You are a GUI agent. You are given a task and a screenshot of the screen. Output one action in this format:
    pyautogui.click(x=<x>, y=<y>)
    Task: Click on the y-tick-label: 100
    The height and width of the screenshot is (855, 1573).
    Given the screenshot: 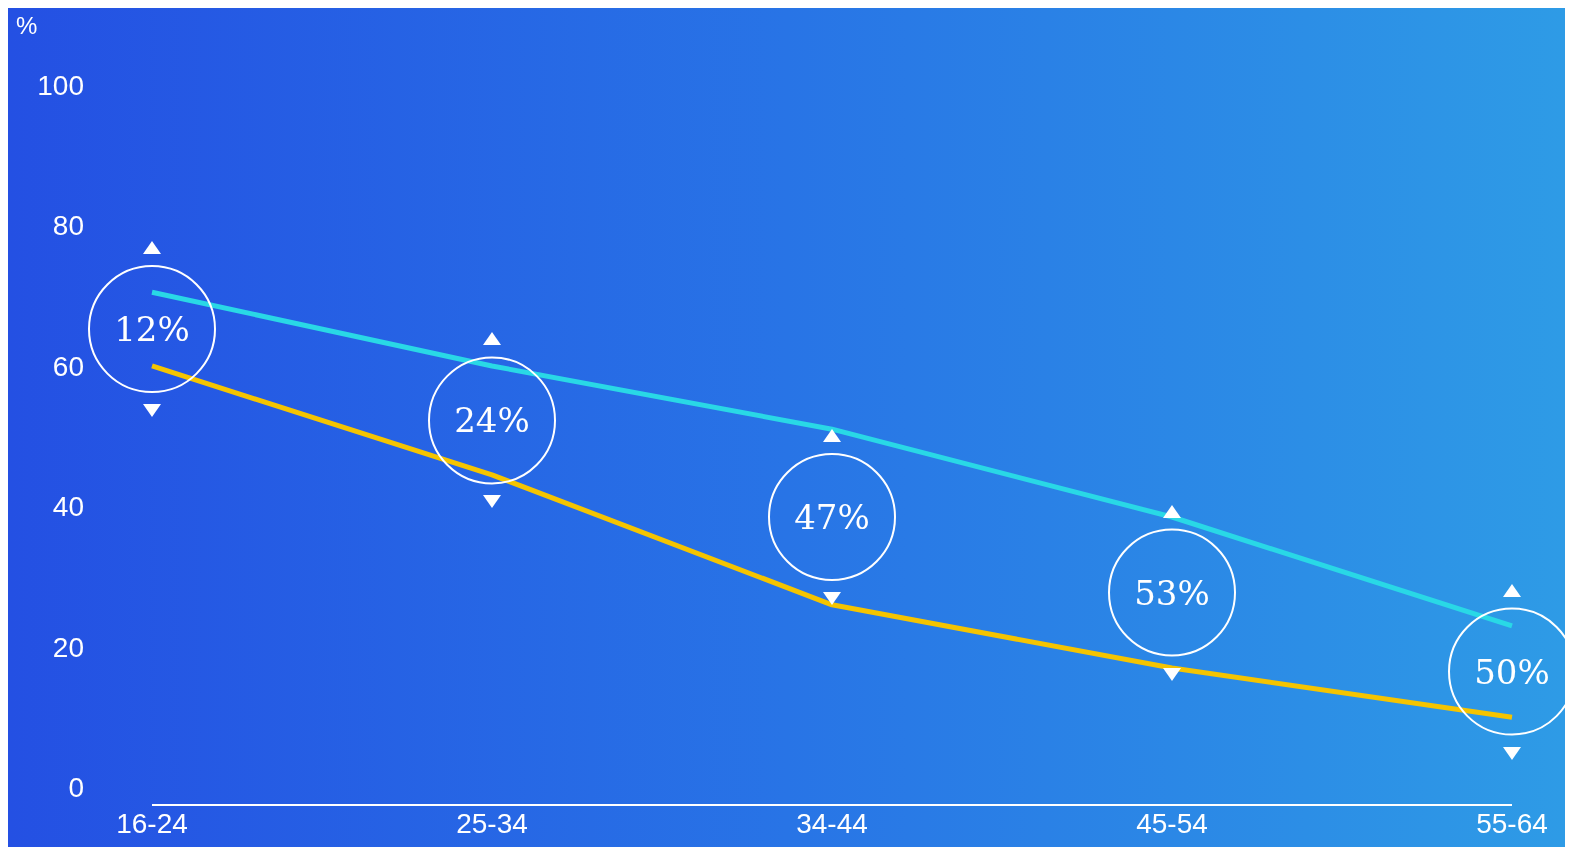 What is the action you would take?
    pyautogui.click(x=60, y=85)
    